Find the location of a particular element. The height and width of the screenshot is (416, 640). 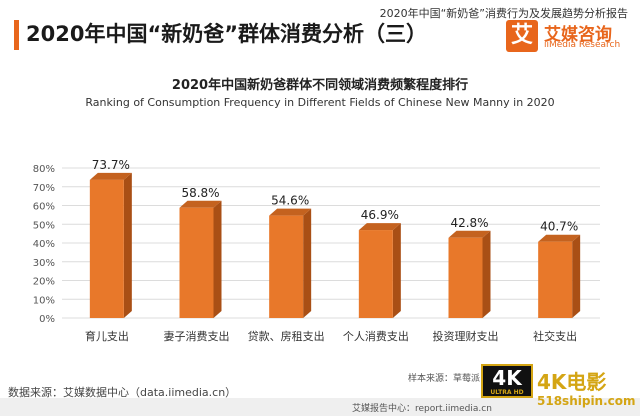

iimedia-logo: 艾 艾媒咨询 iiMedia Research is located at coordinates (569, 36).